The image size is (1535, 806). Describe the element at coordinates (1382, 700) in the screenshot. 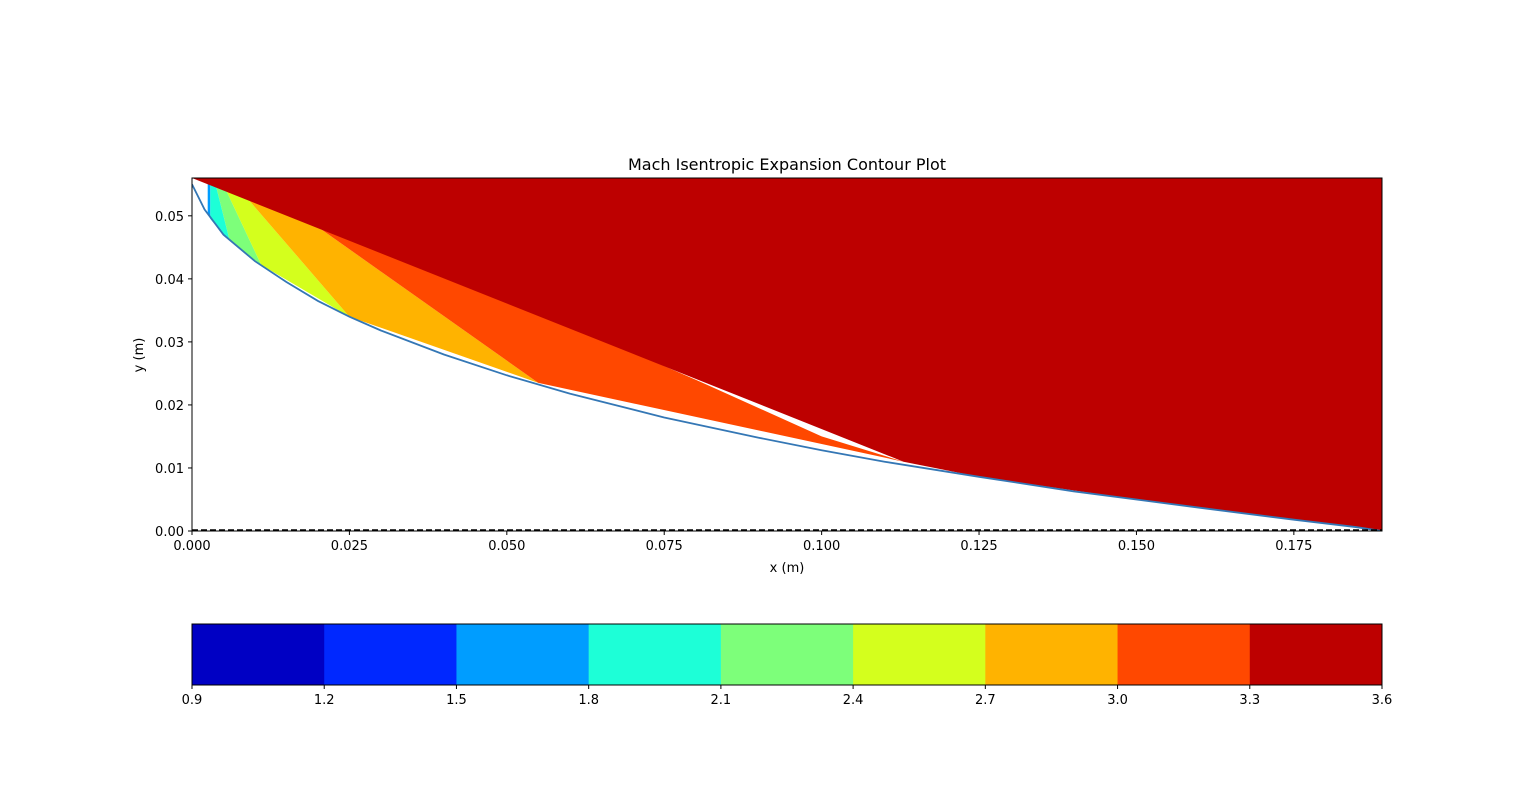

I see `colorbar-tick-label: 3.6` at that location.